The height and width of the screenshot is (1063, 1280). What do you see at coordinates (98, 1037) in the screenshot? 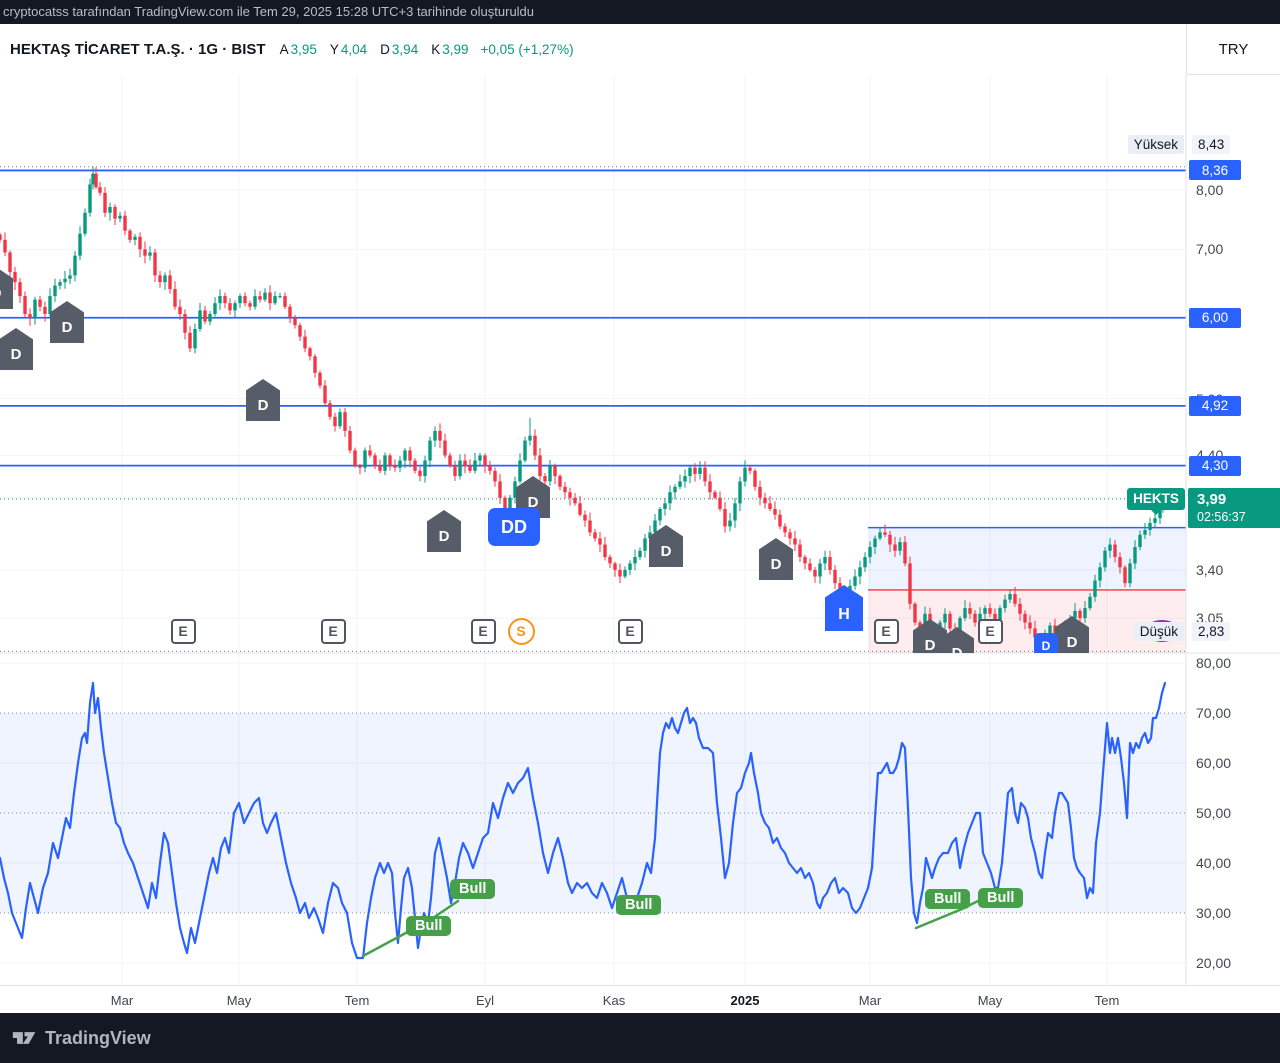
I see `brand-text: TradingView` at bounding box center [98, 1037].